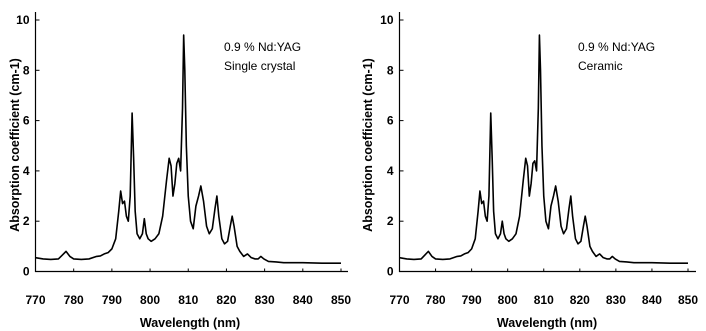 The image size is (706, 331). Describe the element at coordinates (259, 66) in the screenshot. I see `annotation-type: Single crystal` at that location.